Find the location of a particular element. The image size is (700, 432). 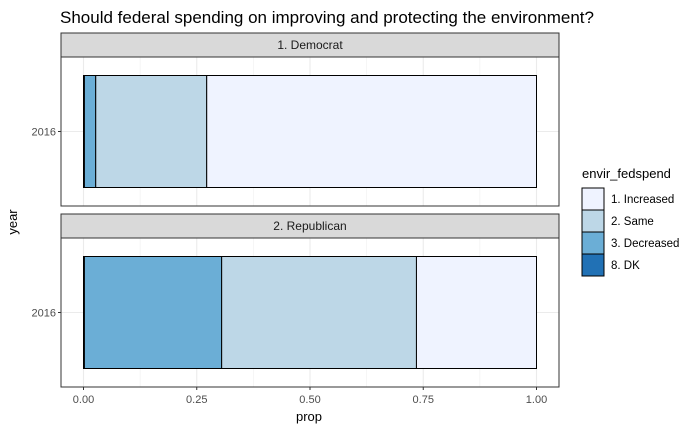

legend-label: 3. Decreased is located at coordinates (645, 244).